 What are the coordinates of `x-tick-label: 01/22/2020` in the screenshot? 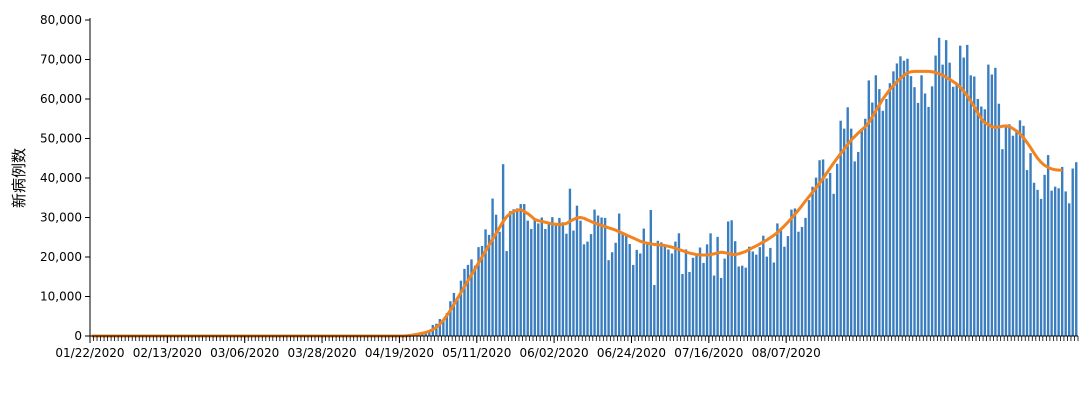 It's located at (89, 353).